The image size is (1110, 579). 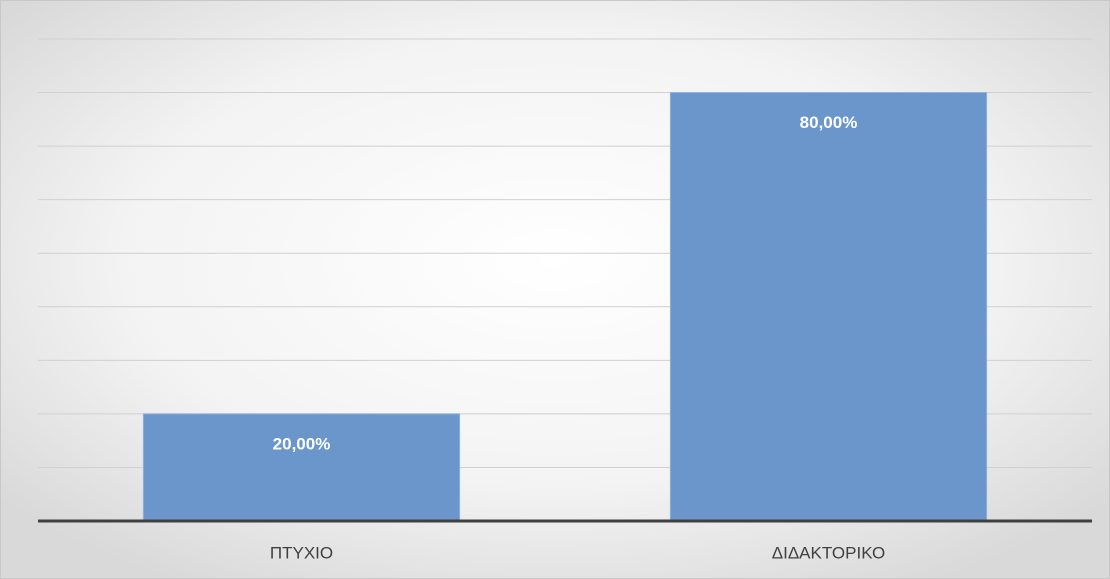 What do you see at coordinates (829, 122) in the screenshot?
I see `data-label: 80,00%` at bounding box center [829, 122].